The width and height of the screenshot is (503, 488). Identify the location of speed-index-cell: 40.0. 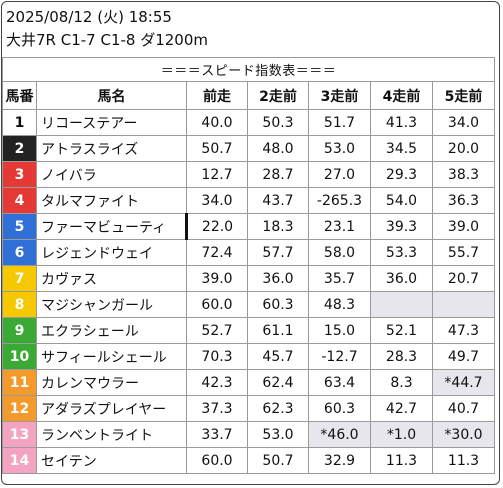
(217, 122).